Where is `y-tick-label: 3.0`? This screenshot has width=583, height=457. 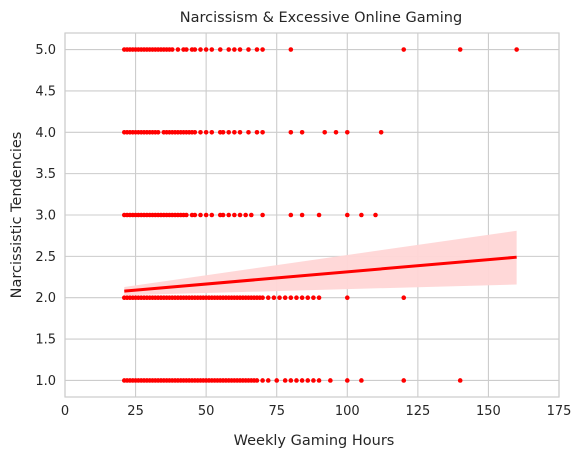
y-tick-label: 3.0 is located at coordinates (45, 216).